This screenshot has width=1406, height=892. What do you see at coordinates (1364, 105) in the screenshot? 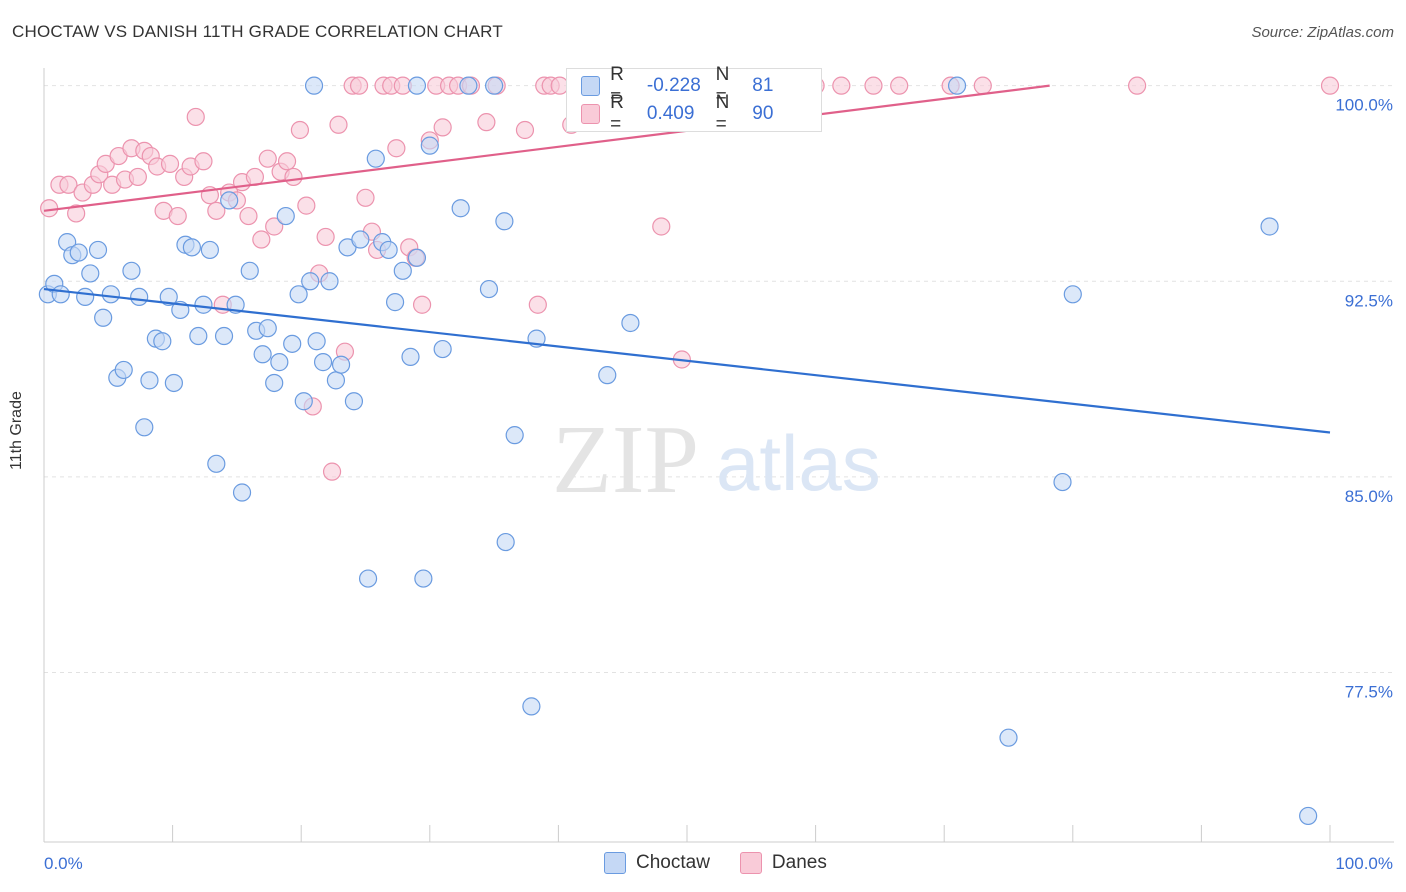
I see `y-tick-label: 100.0%` at bounding box center [1364, 105].